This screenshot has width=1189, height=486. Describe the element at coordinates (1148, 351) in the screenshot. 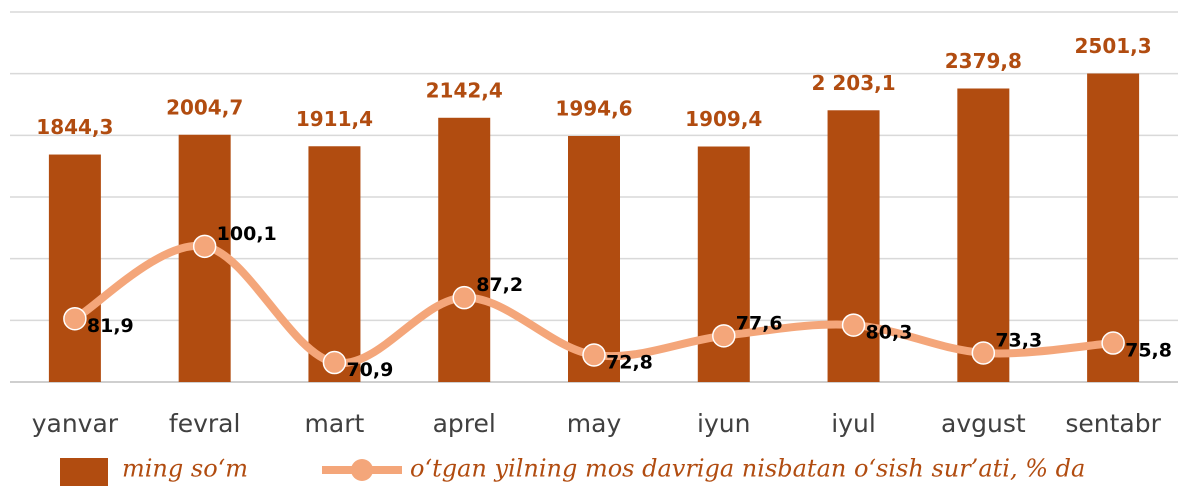

I see `line-value-label: 75,8` at that location.